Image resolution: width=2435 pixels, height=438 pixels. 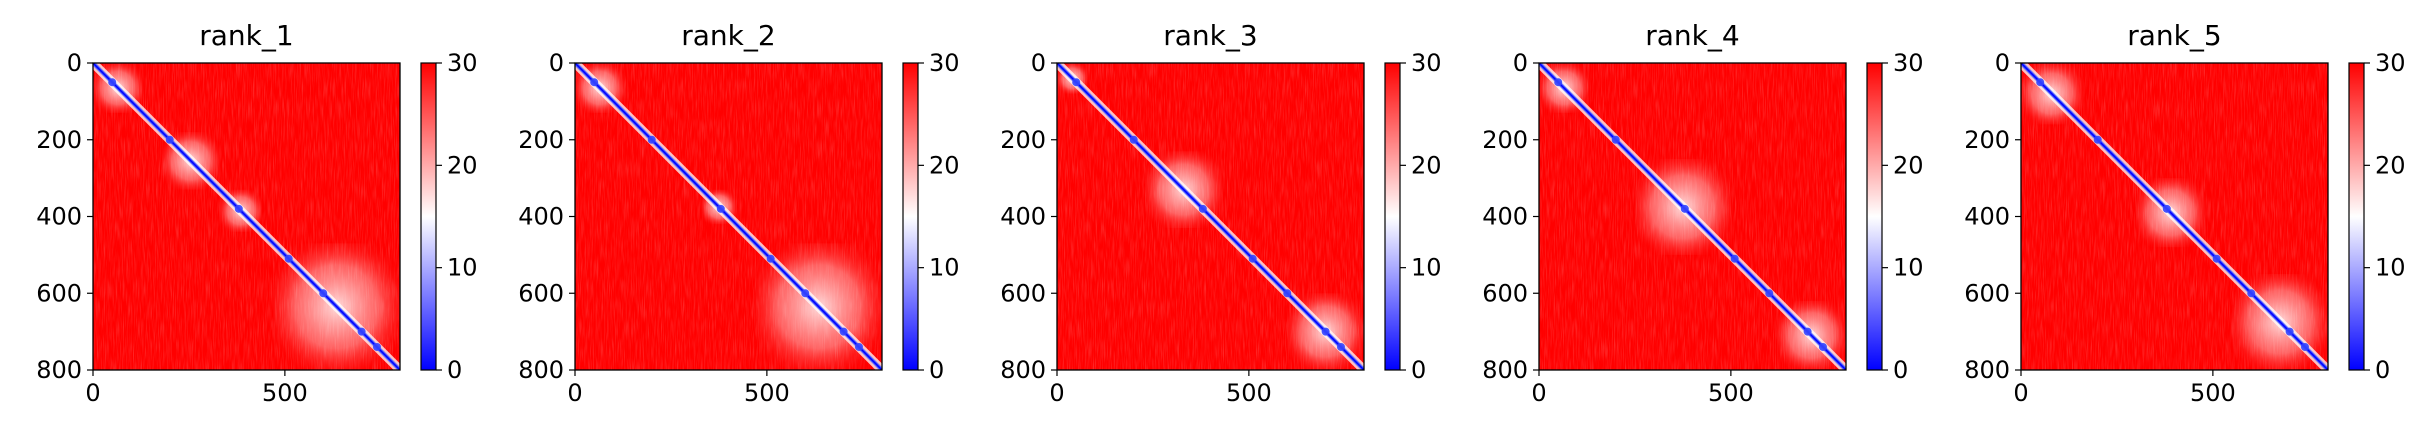 I want to click on chart-title: rank_1, so click(x=246, y=35).